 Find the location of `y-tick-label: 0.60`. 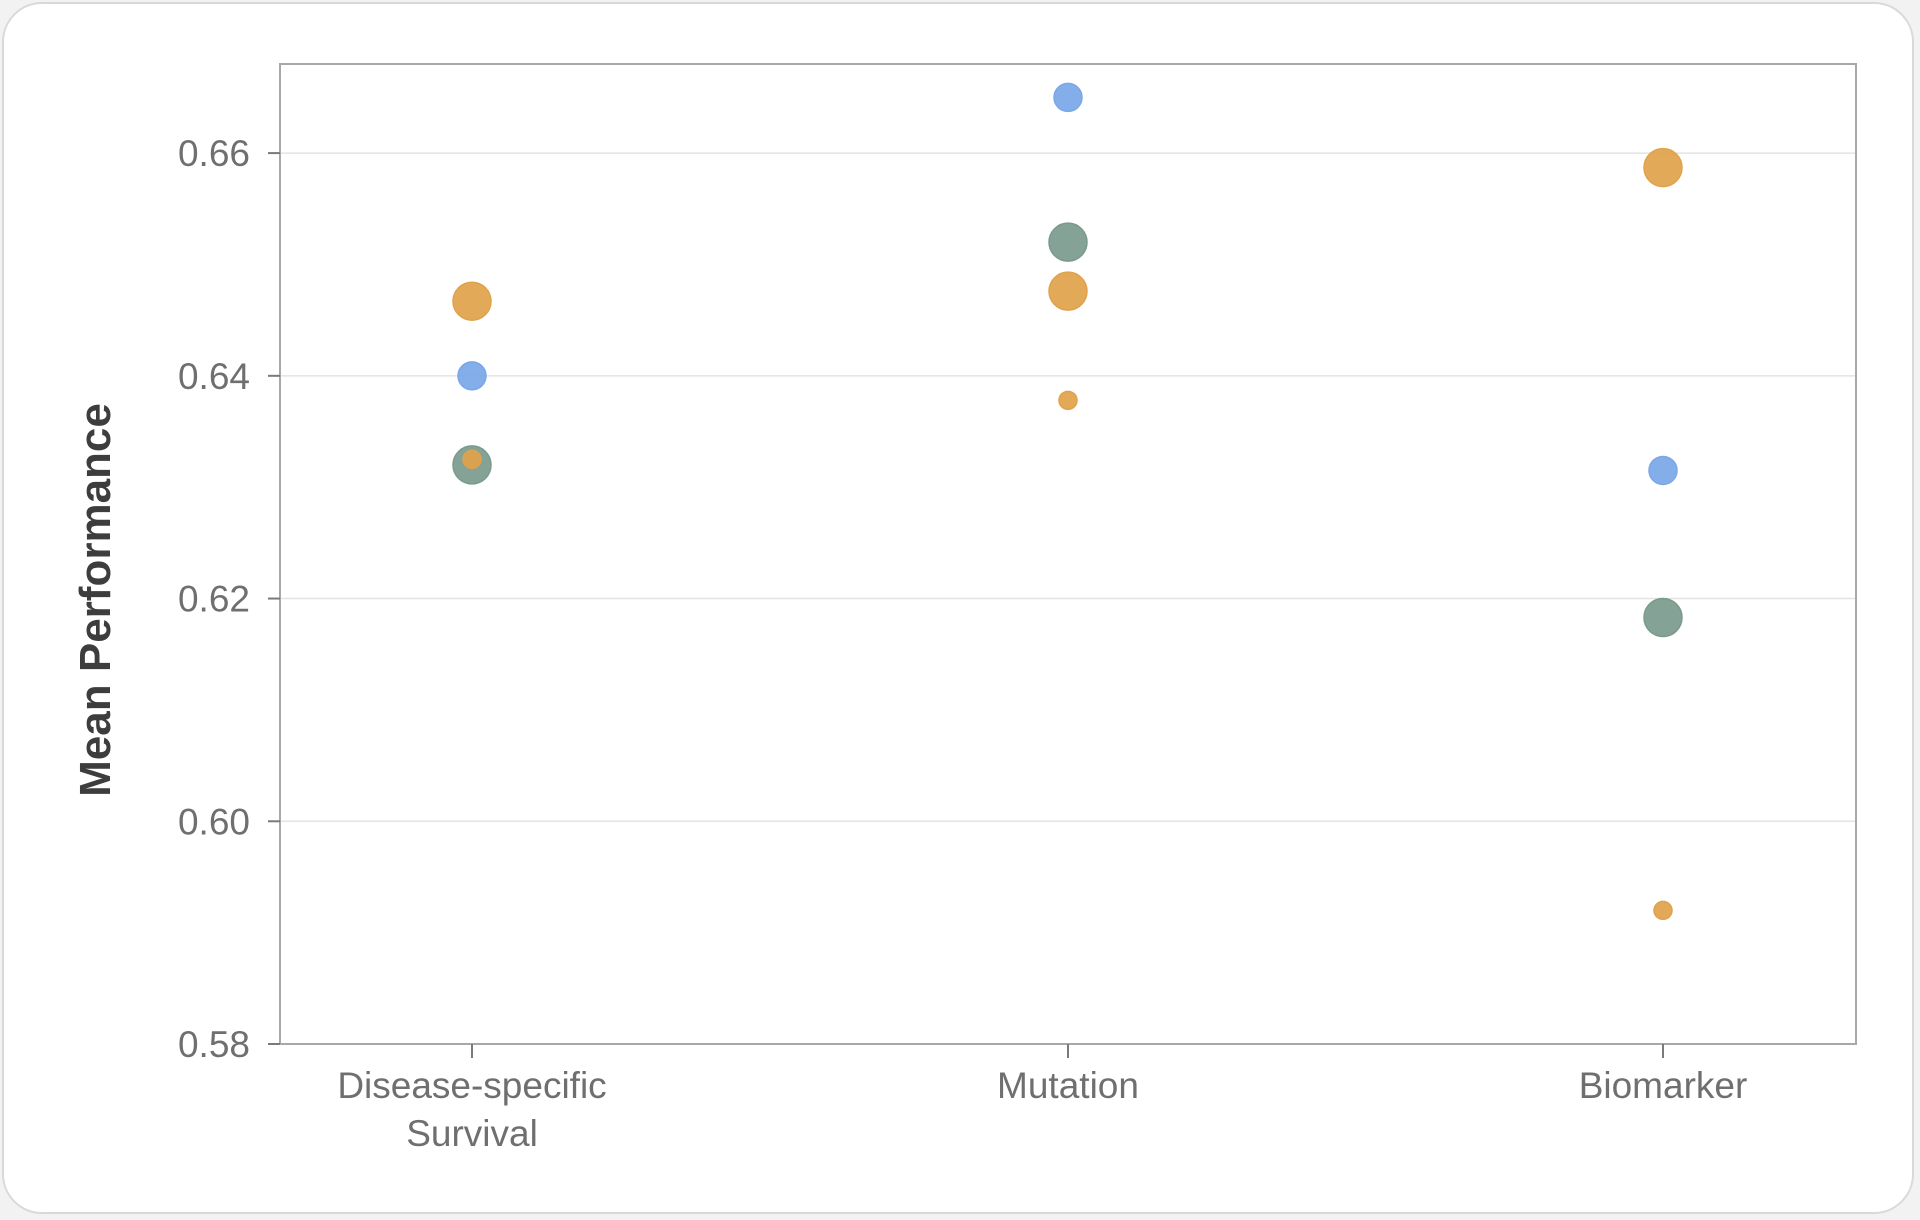

y-tick-label: 0.60 is located at coordinates (214, 821).